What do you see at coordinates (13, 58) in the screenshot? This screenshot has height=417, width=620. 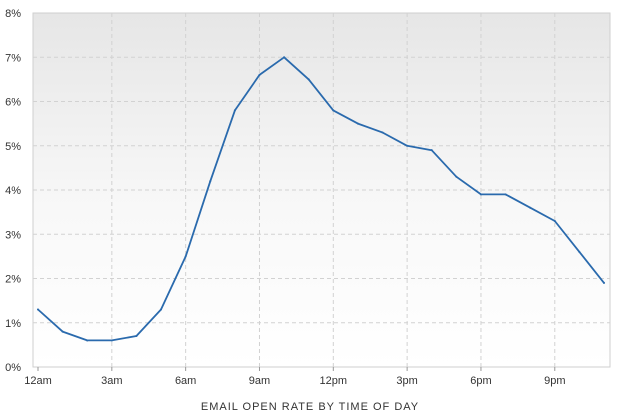 I see `y-tick-label: 7%` at bounding box center [13, 58].